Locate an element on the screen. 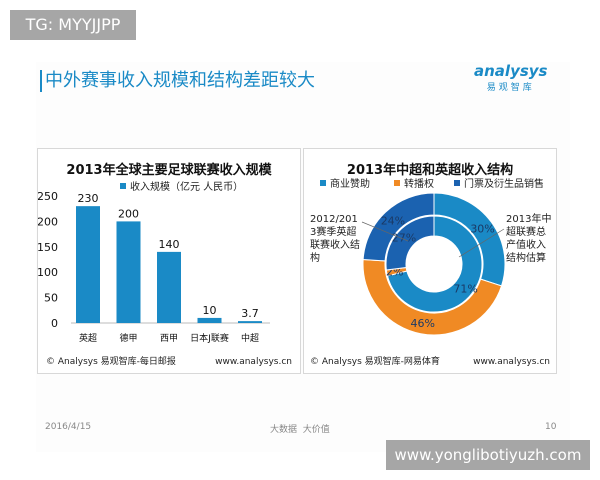  y-tick-label: 0 is located at coordinates (54, 323).